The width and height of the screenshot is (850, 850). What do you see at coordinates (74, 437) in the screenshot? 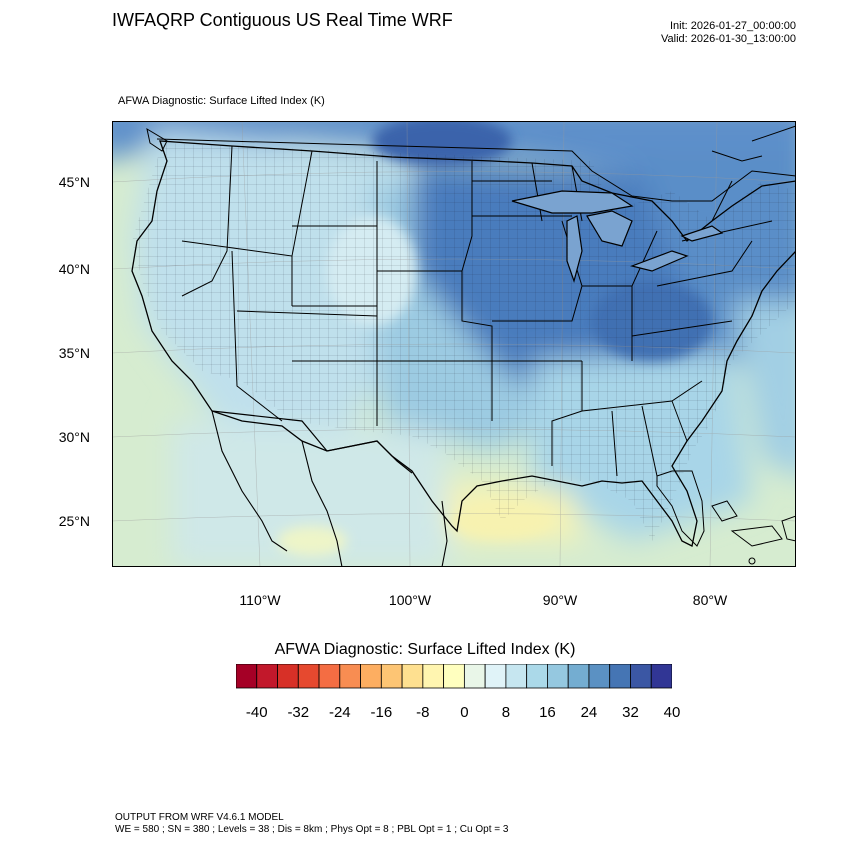
I see `lat-label-30: 30°N` at bounding box center [74, 437].